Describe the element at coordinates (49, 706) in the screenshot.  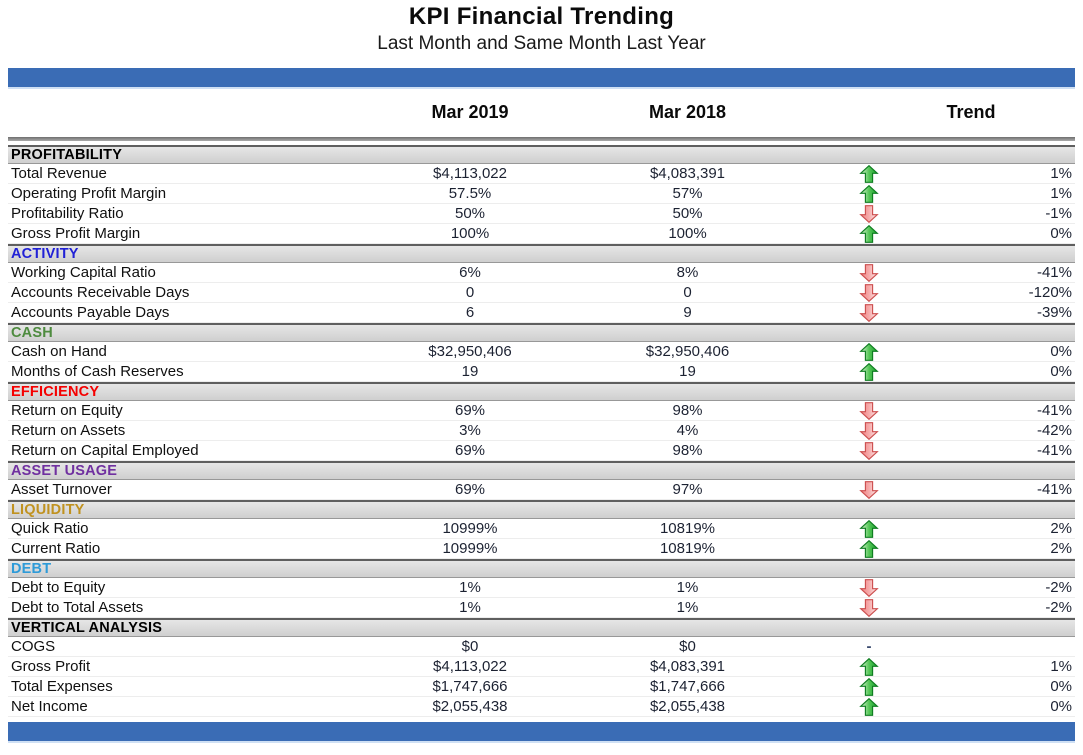
I see `metric-label: Net Income` at that location.